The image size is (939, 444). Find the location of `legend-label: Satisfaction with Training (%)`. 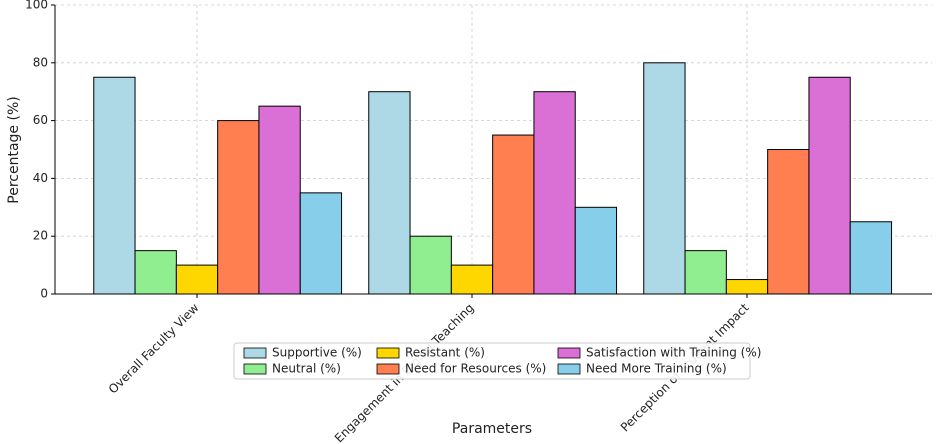

legend-label: Satisfaction with Training (%) is located at coordinates (673, 353).